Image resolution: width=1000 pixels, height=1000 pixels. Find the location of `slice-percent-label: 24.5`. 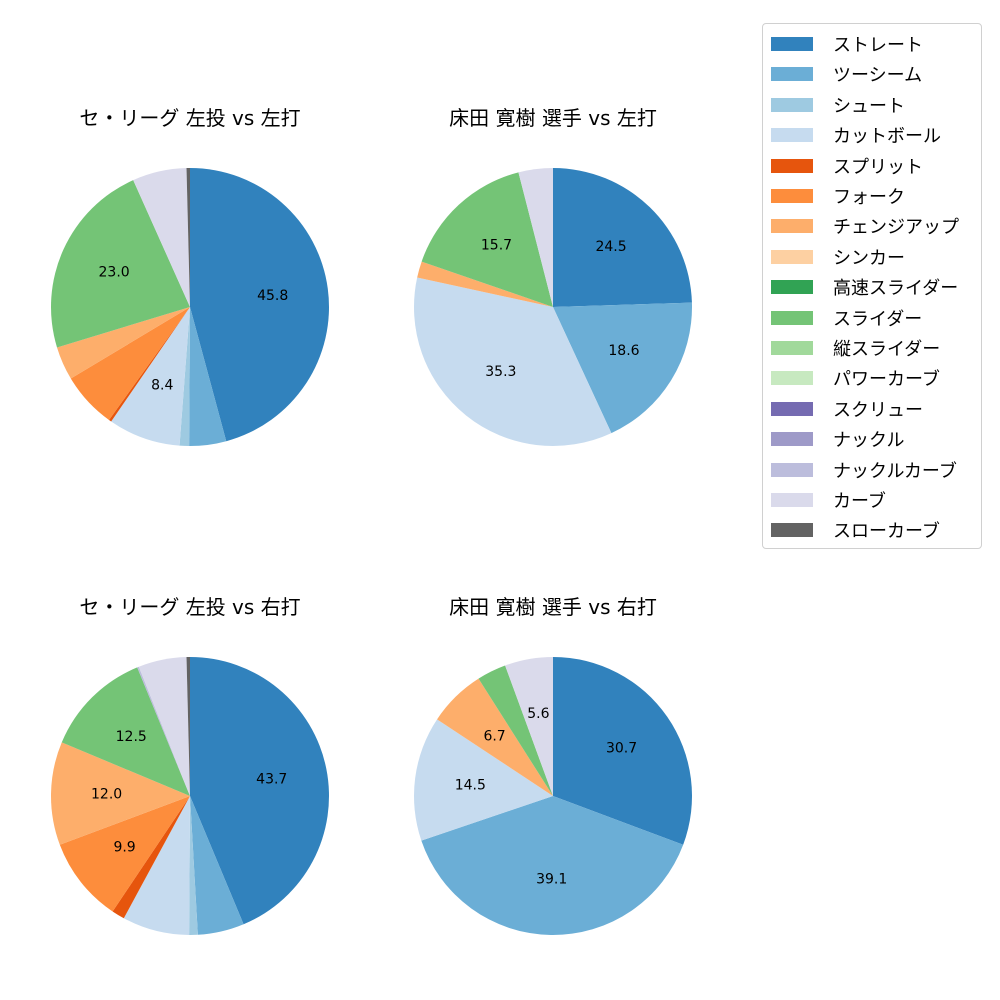

slice-percent-label: 24.5 is located at coordinates (610, 247).